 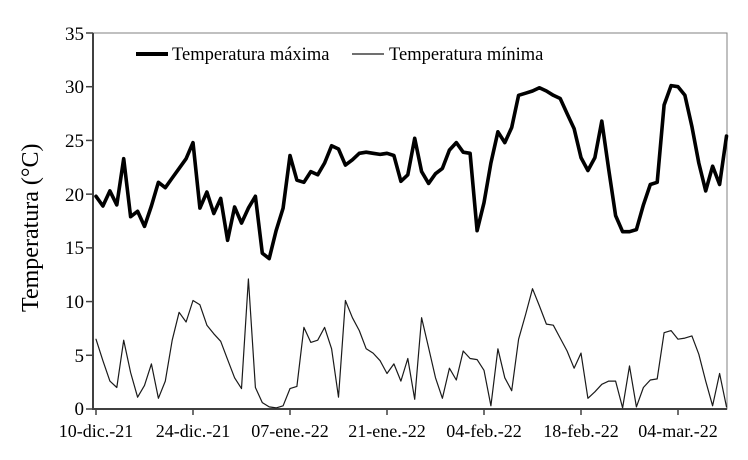 What do you see at coordinates (74, 302) in the screenshot?
I see `y-tick-label: 10` at bounding box center [74, 302].